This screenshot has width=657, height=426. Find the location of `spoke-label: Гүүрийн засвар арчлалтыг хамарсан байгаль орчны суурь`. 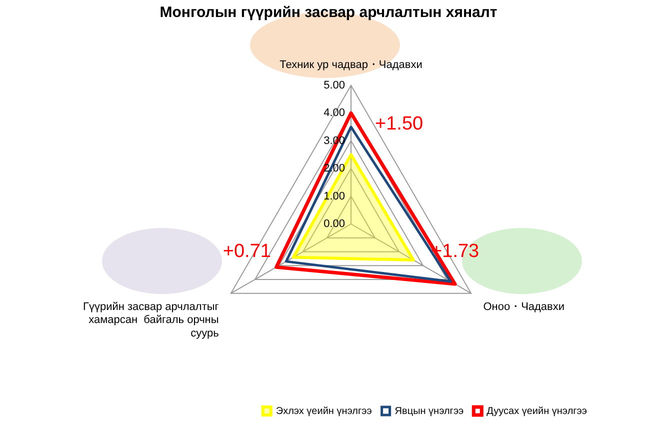

spoke-label: Гүүрийн засвар арчлалтыг хамарсан байгаль орчны суурь is located at coordinates (151, 320).